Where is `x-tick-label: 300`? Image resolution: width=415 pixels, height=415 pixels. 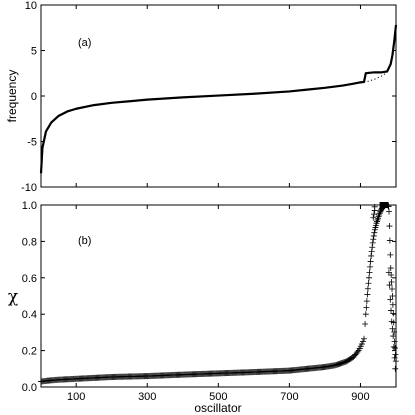
x-tick-label: 300 is located at coordinates (147, 397).